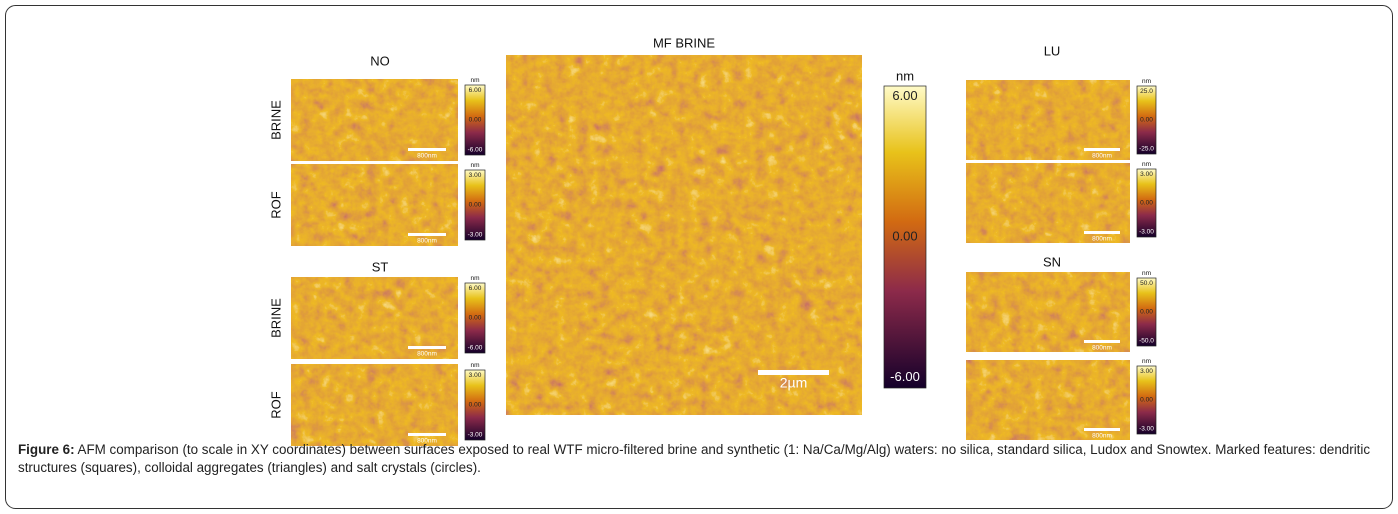 This screenshot has height=514, width=1398. I want to click on colorbar-tick-label: 25.0, so click(1146, 91).